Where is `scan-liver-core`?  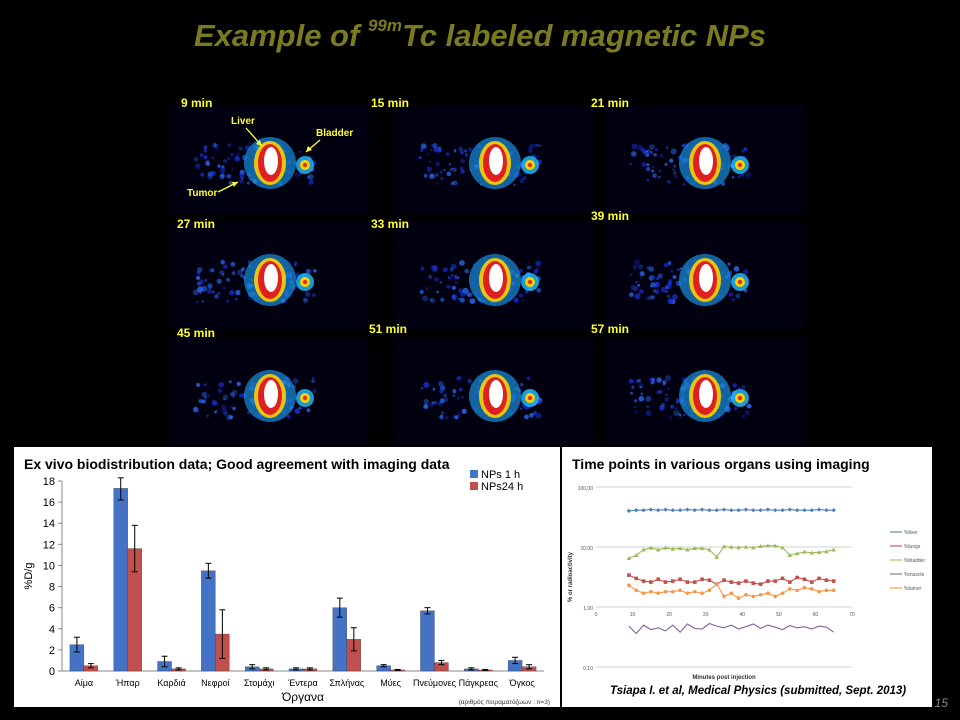 scan-liver-core is located at coordinates (496, 394).